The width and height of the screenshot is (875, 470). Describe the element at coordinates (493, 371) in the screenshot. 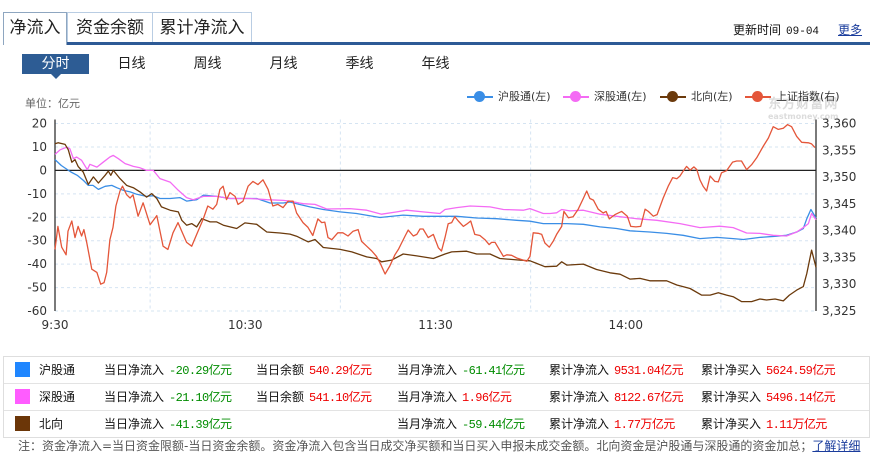

I see `cell-value: -61.41亿元` at that location.